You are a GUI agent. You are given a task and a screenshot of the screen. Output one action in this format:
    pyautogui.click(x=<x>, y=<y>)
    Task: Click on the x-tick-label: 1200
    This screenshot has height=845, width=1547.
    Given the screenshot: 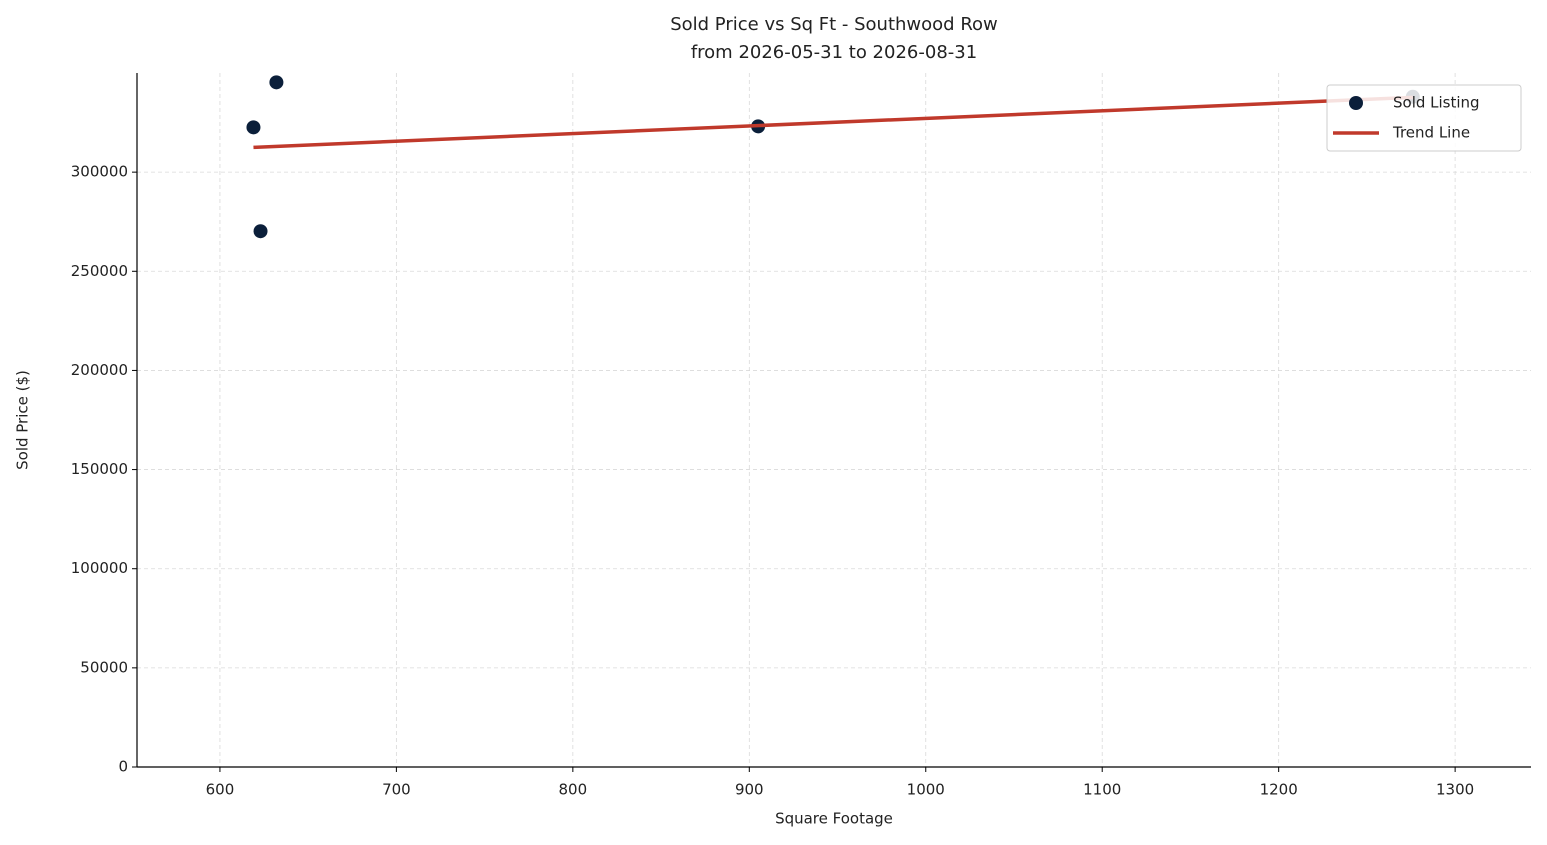 What is the action you would take?
    pyautogui.click(x=1279, y=790)
    